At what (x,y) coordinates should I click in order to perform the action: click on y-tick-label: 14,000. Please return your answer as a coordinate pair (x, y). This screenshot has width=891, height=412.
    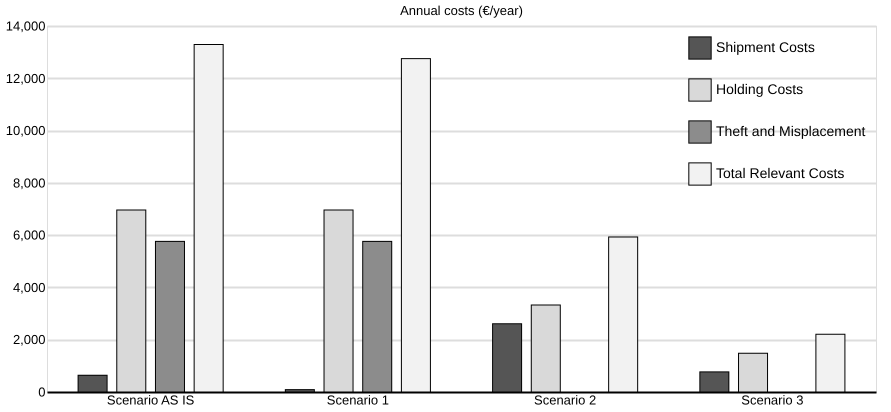
    Looking at the image, I should click on (26, 26).